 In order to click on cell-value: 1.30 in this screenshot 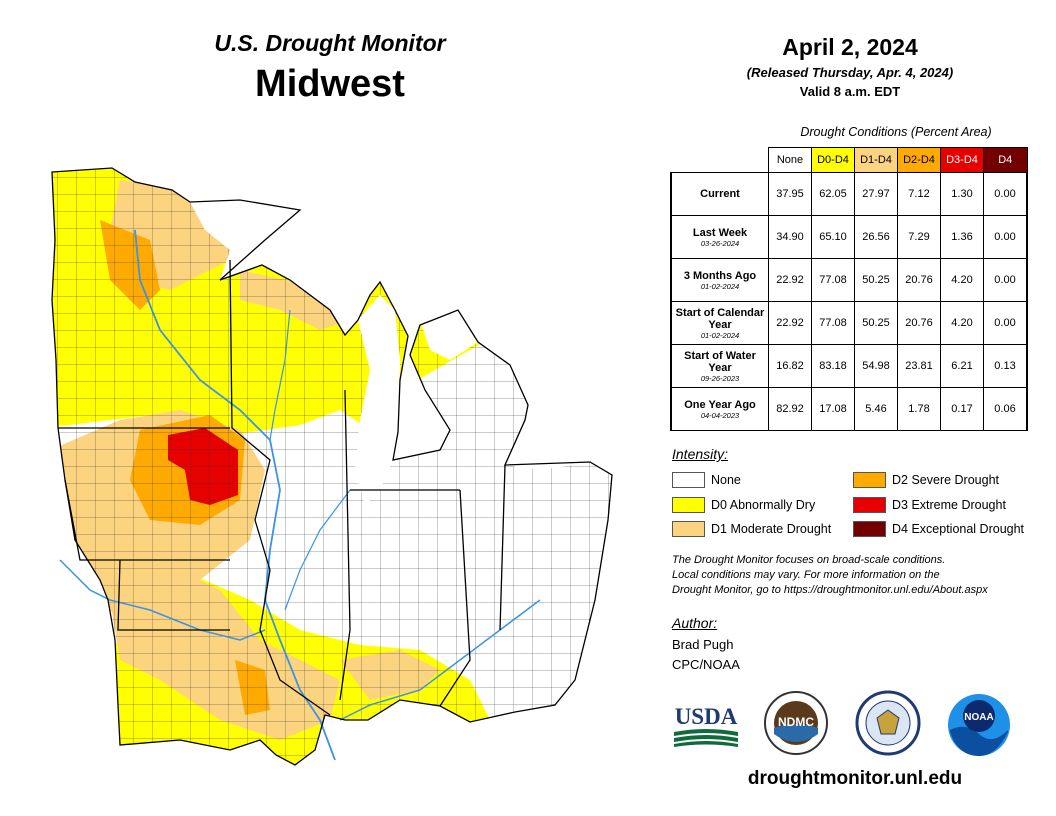, I will do `click(962, 194)`.